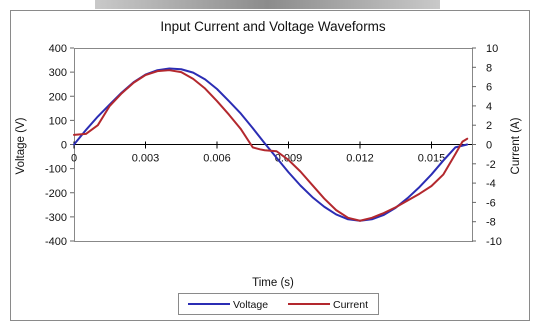  I want to click on x-axis-ticks: 0 0.003 0.006 0.009 0.012 0.015, so click(258, 153).